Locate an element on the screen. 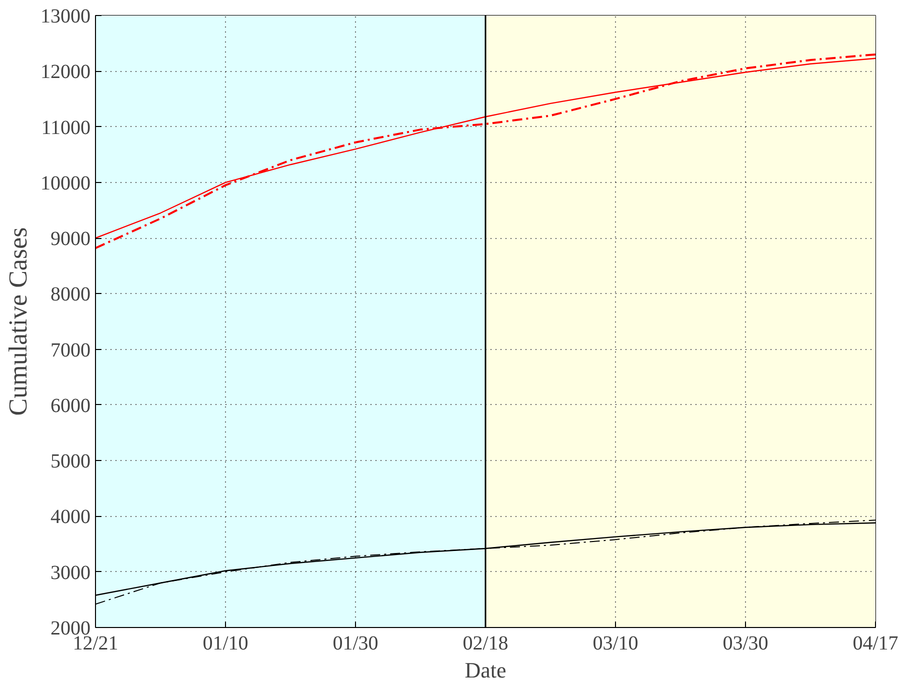 Image resolution: width=921 pixels, height=689 pixels. y-tick-label: 6000 is located at coordinates (70, 405).